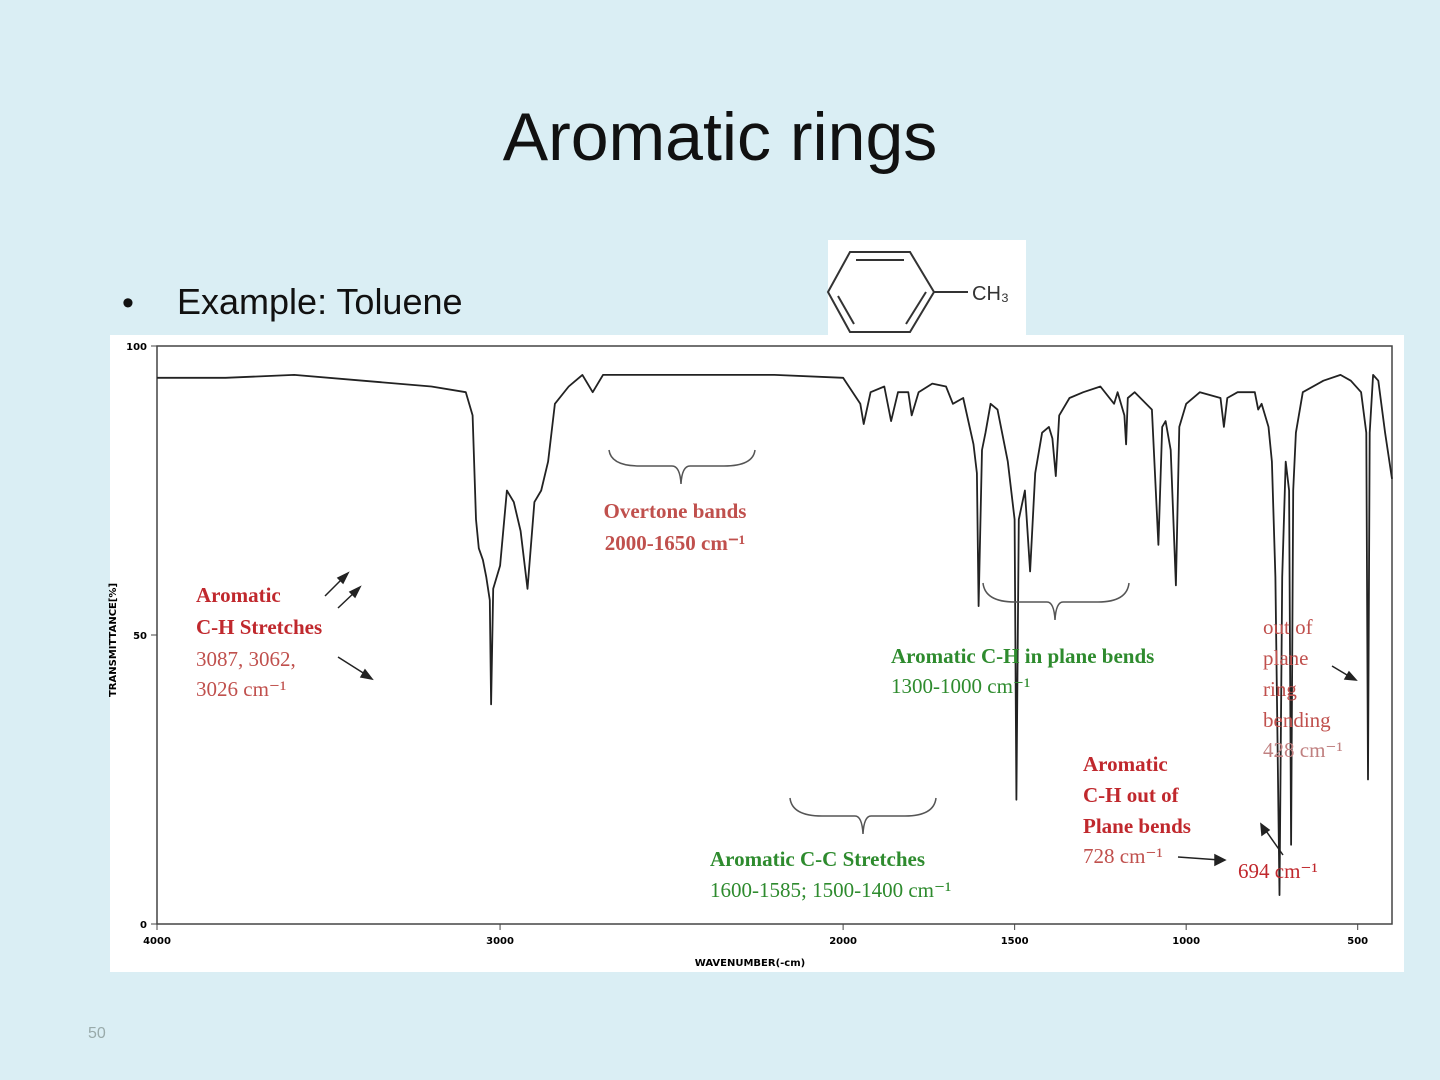  I want to click on slide-title: Aromatic rings, so click(720, 137).